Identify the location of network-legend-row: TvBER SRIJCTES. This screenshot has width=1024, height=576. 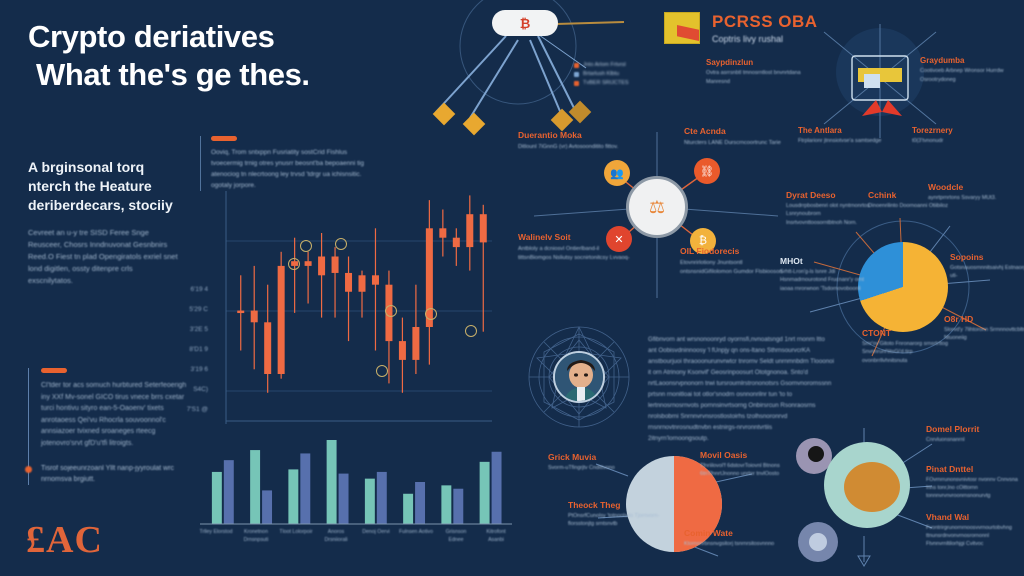
(601, 83).